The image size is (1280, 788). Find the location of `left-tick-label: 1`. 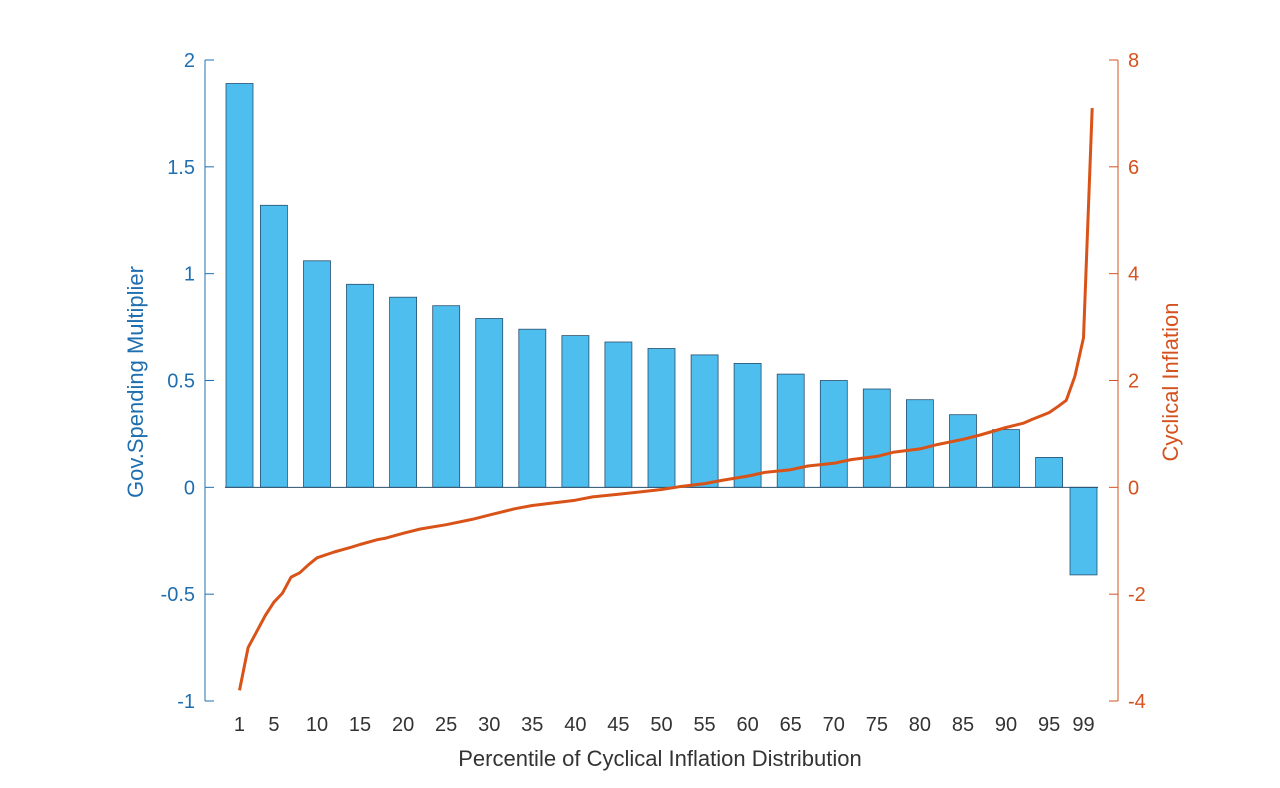

left-tick-label: 1 is located at coordinates (189, 275).